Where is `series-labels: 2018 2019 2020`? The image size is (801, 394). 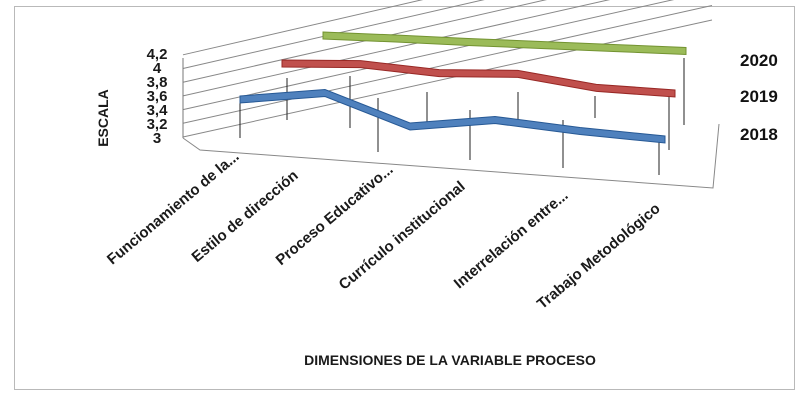
series-labels: 2018 2019 2020 is located at coordinates (759, 97).